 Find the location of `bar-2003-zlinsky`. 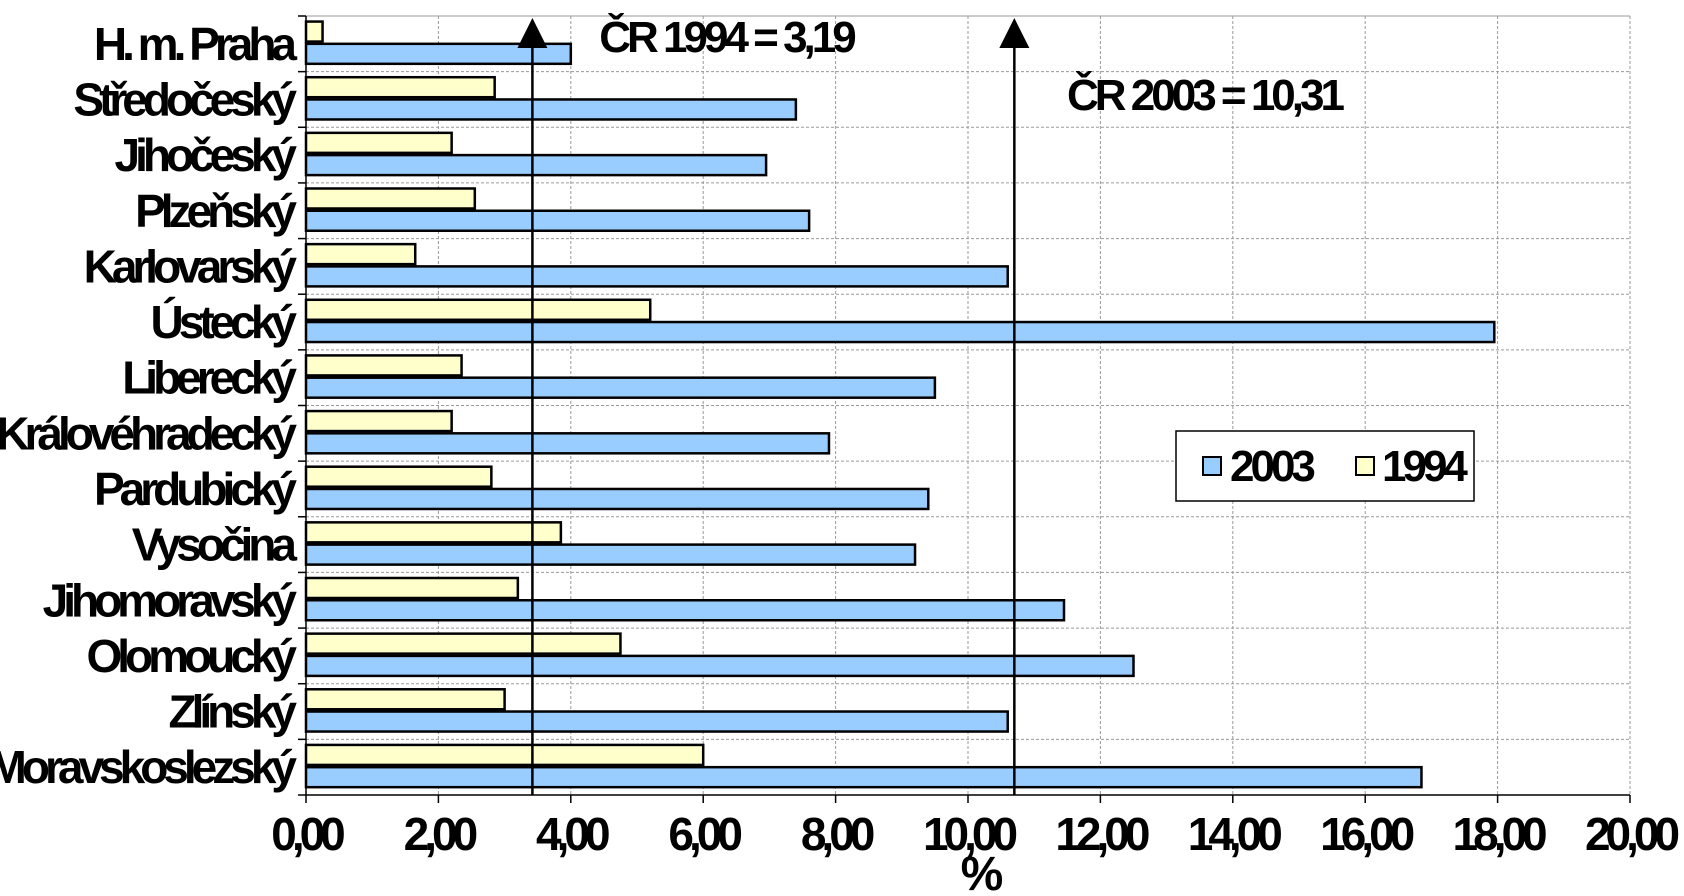

bar-2003-zlinsky is located at coordinates (656, 721).